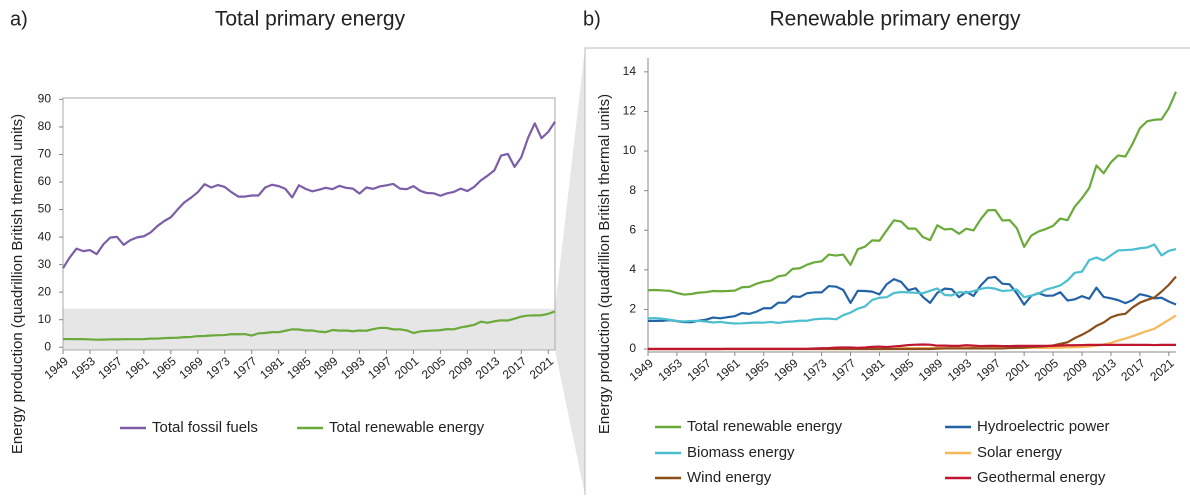  Describe the element at coordinates (45, 181) in the screenshot. I see `y-tick-label: 60` at that location.